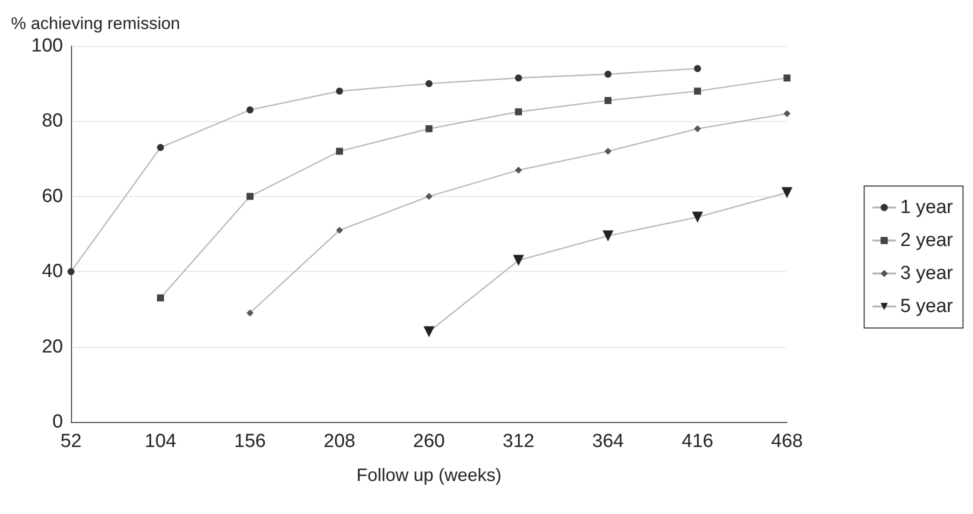 Image resolution: width=973 pixels, height=514 pixels. I want to click on x-tick-label: 468, so click(787, 441).